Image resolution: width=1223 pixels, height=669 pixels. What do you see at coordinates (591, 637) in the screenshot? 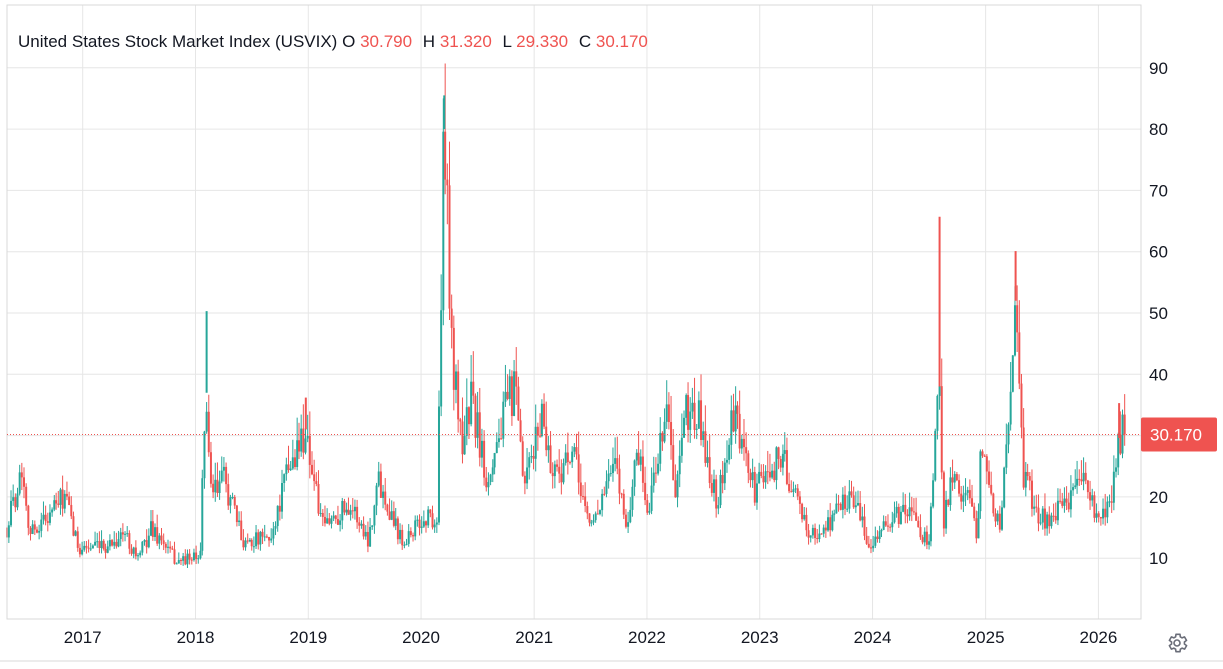
I see `time-axis: 2017 2018 2019 2020 2021 2022 2023 2024 2025 2026` at bounding box center [591, 637].